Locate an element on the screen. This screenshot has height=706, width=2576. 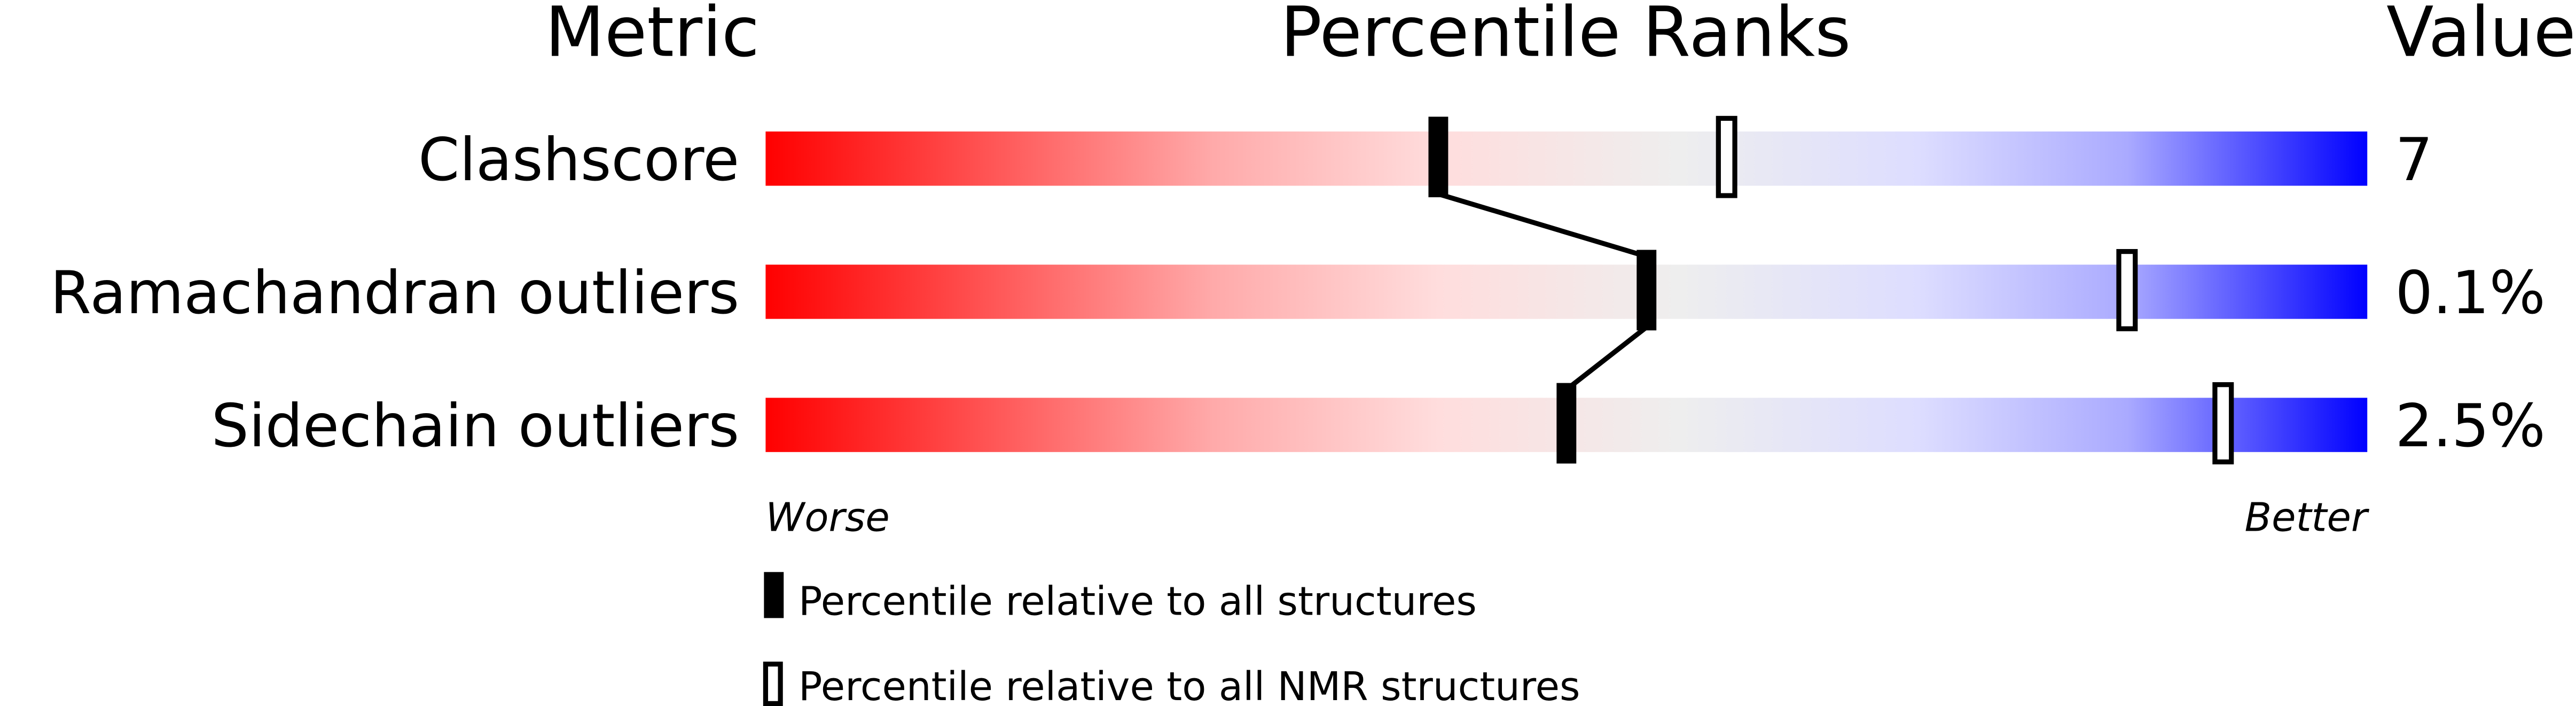
header-percentile-ranks: Percentile Ranks is located at coordinates (1565, 36).